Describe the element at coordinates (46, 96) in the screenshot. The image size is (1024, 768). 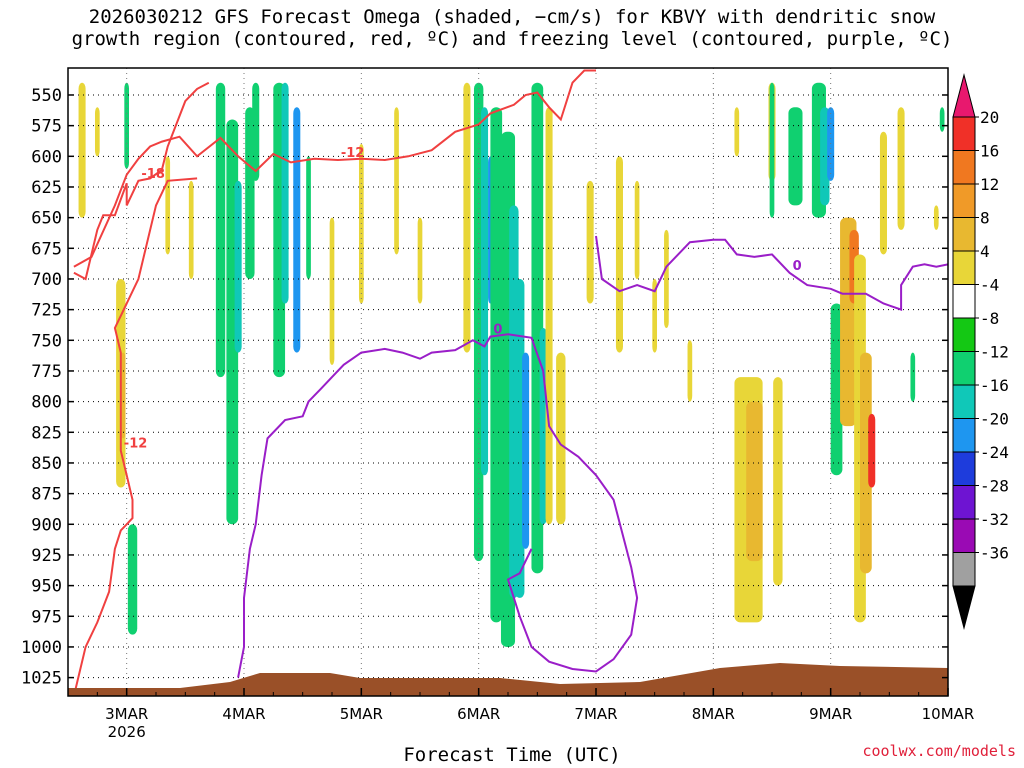
I see `y-tick-label: 550` at that location.